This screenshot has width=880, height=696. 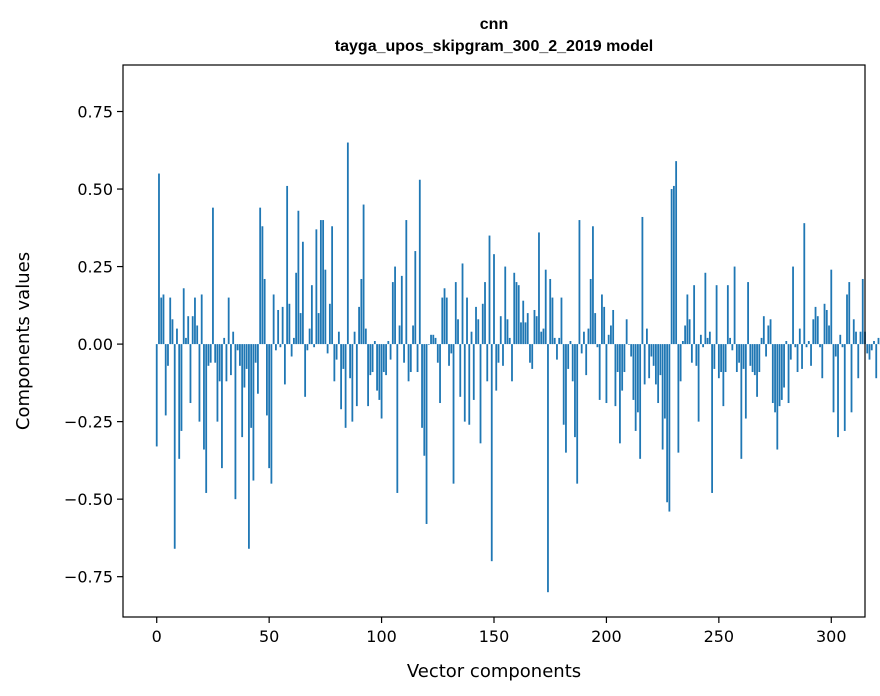 I want to click on y-axis-label: Components values, so click(x=23, y=341).